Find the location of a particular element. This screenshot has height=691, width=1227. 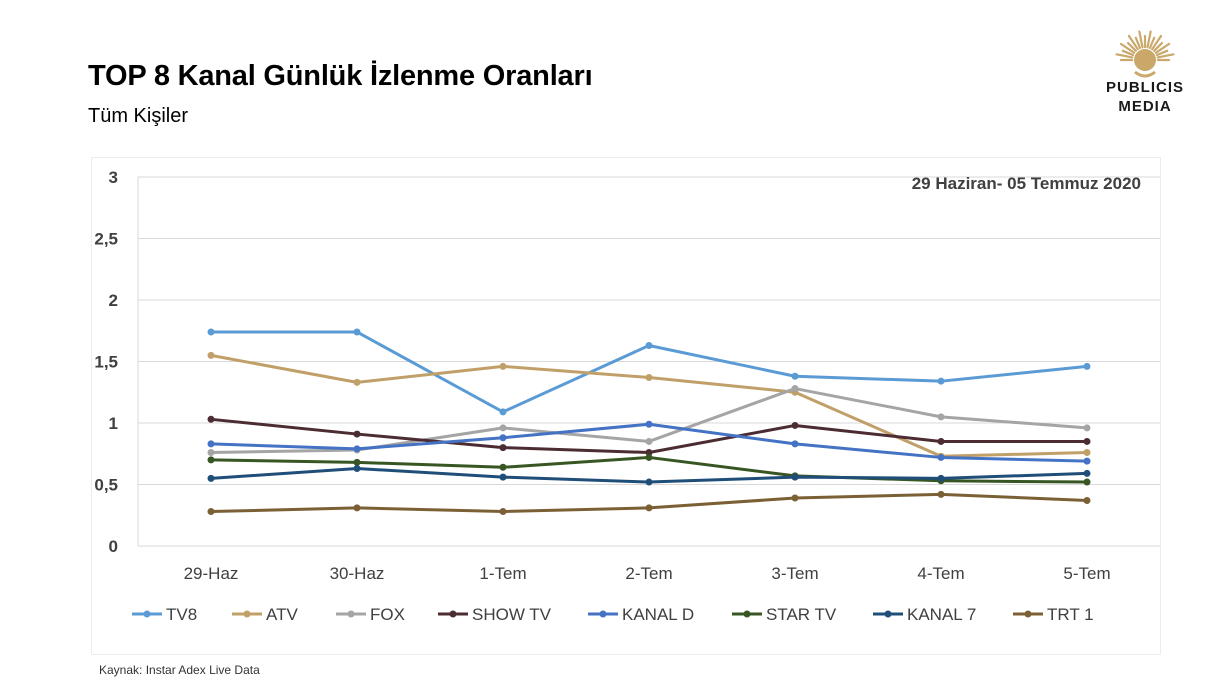

publicis-media-logo: PUBLICIS MEDIA is located at coordinates (1145, 75).